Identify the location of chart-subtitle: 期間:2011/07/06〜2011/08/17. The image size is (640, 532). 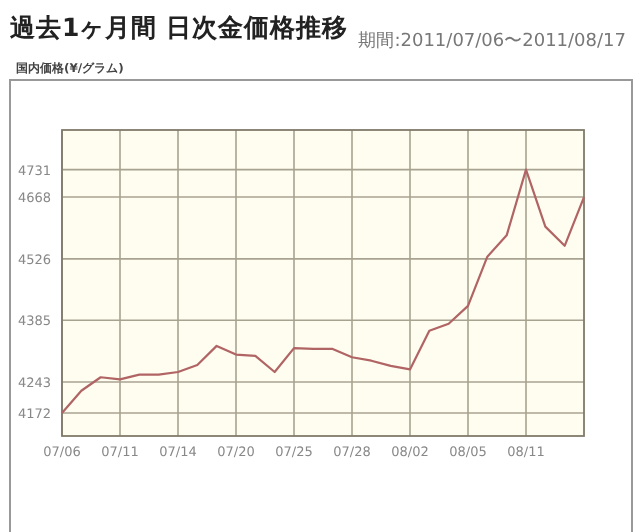
(492, 41).